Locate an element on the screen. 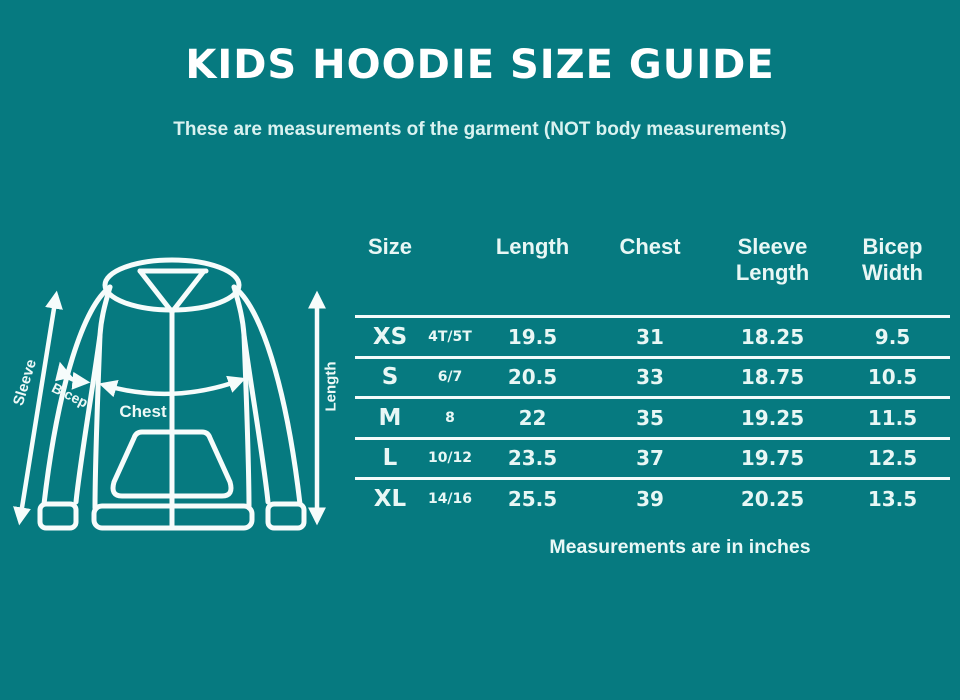 The height and width of the screenshot is (700, 960). cell-size: XS is located at coordinates (390, 336).